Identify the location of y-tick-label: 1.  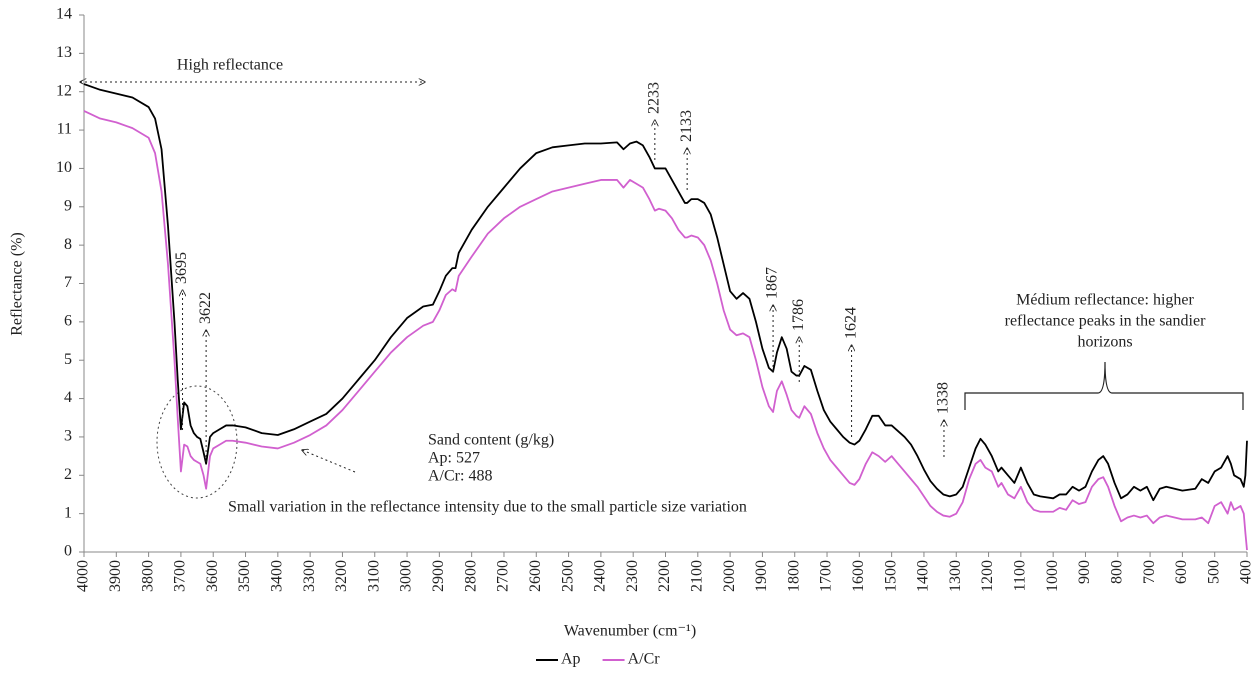
(68, 512).